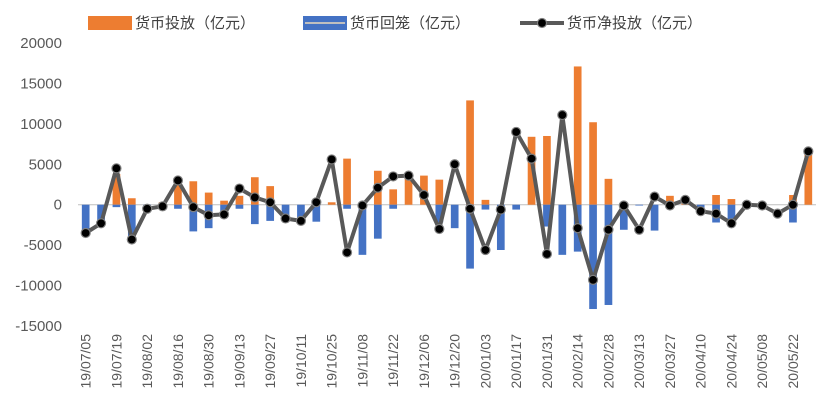 The image size is (824, 416). Describe the element at coordinates (178, 361) in the screenshot. I see `x-tick-label: 19/08/16` at that location.